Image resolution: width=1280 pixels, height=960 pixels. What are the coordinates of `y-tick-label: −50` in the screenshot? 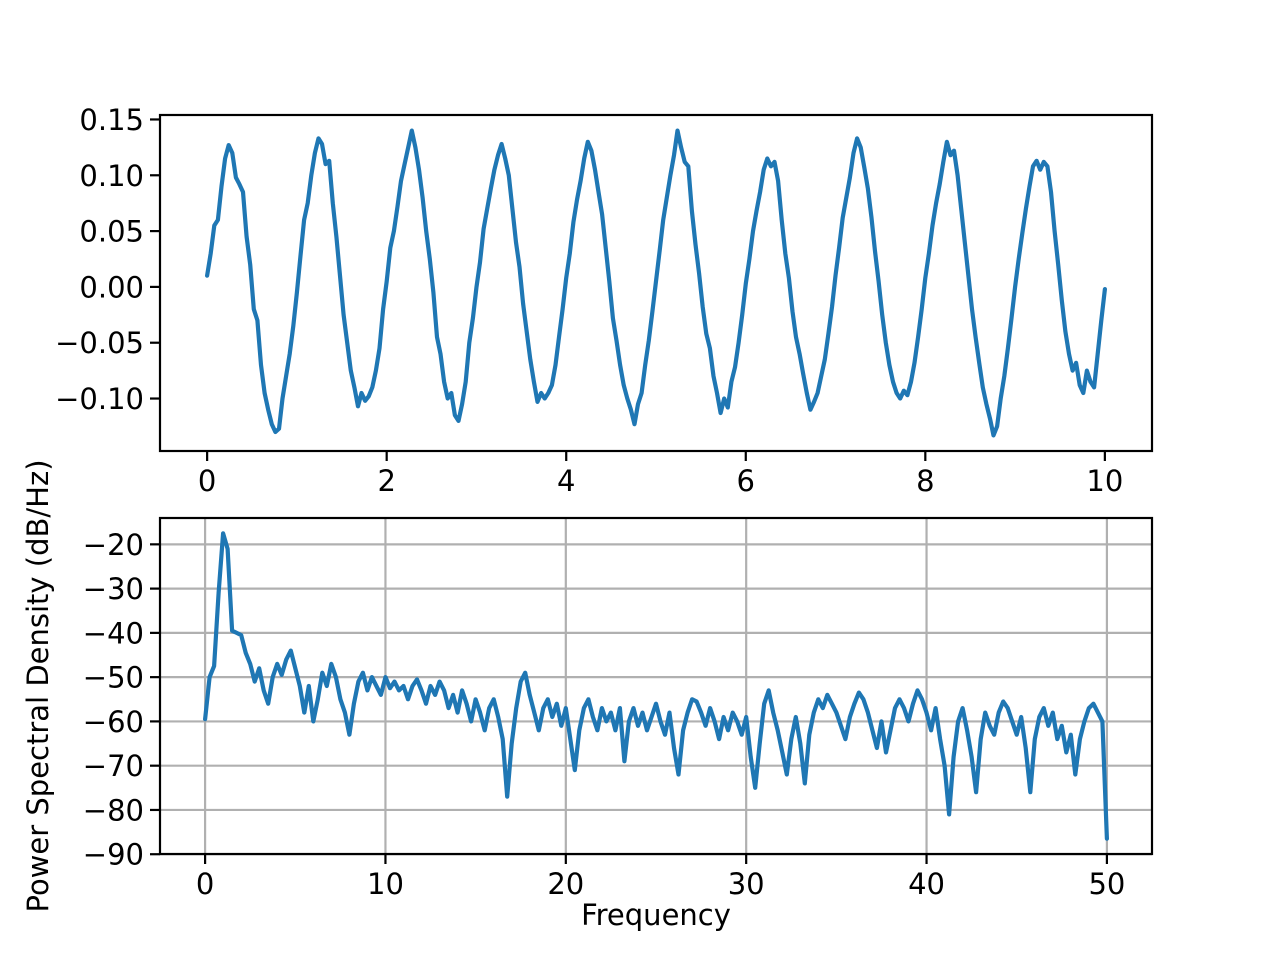 It's located at (113, 678).